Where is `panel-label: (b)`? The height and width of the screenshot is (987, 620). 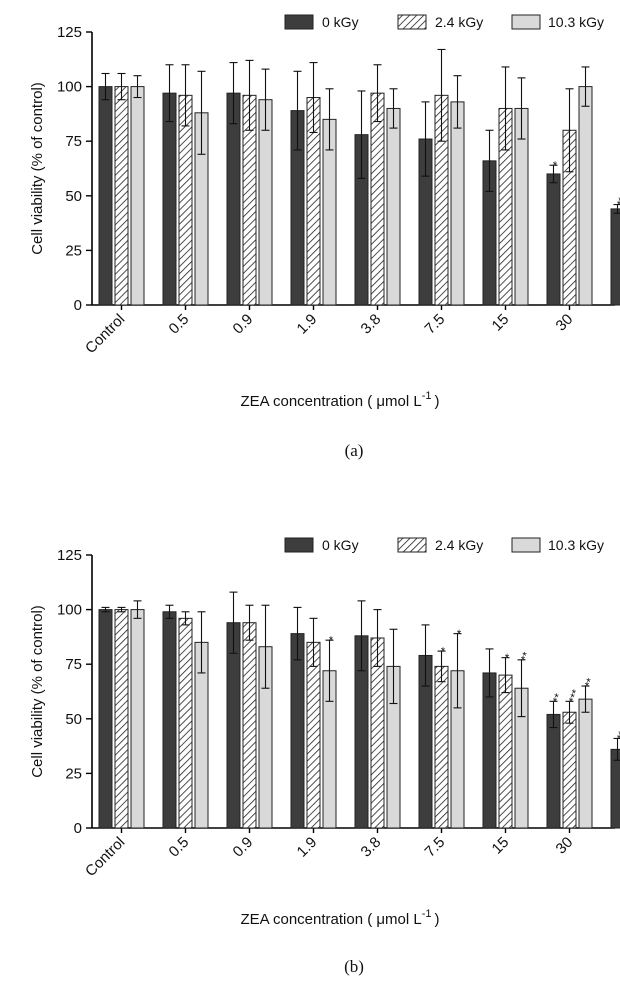
panel-label: (b) is located at coordinates (354, 966).